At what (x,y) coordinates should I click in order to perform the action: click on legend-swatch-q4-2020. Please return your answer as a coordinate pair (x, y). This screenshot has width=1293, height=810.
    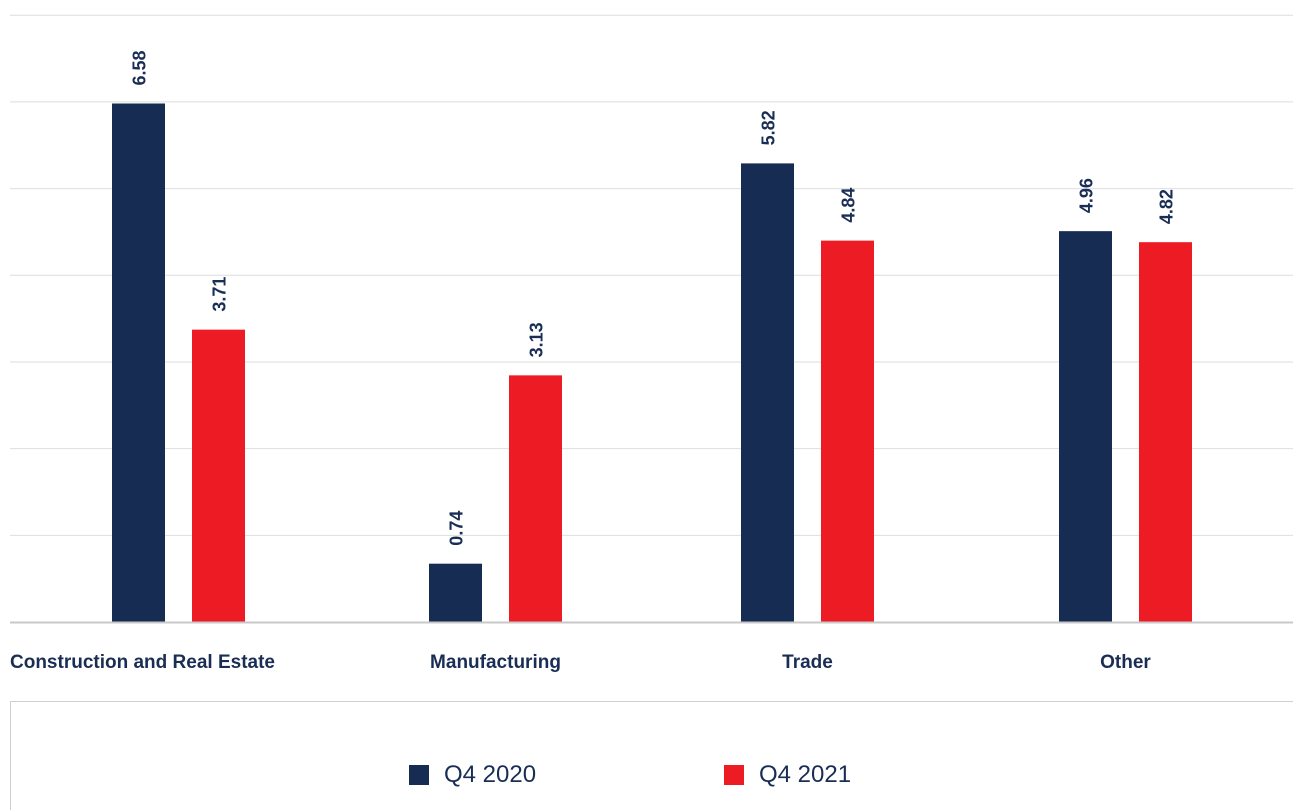
    Looking at the image, I should click on (419, 775).